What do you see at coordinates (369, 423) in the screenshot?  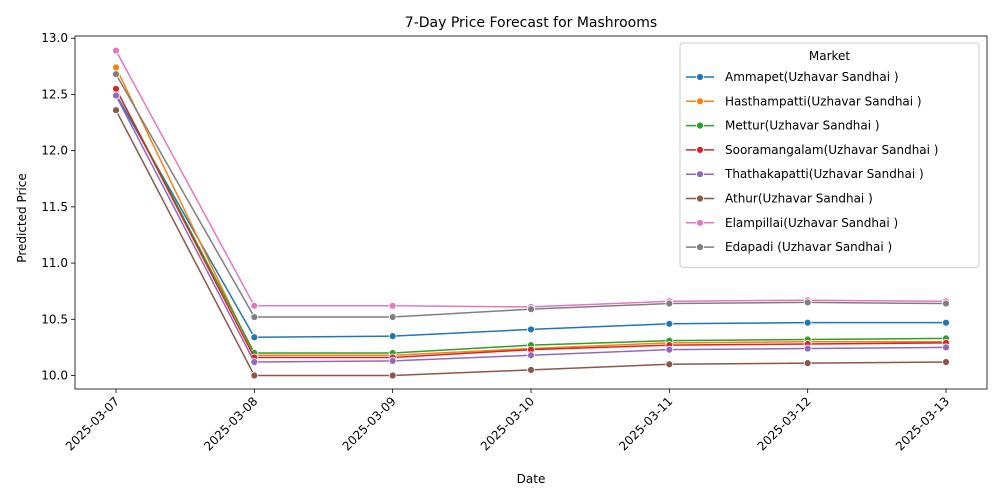 I see `x-tick-label: 2025-03-09` at bounding box center [369, 423].